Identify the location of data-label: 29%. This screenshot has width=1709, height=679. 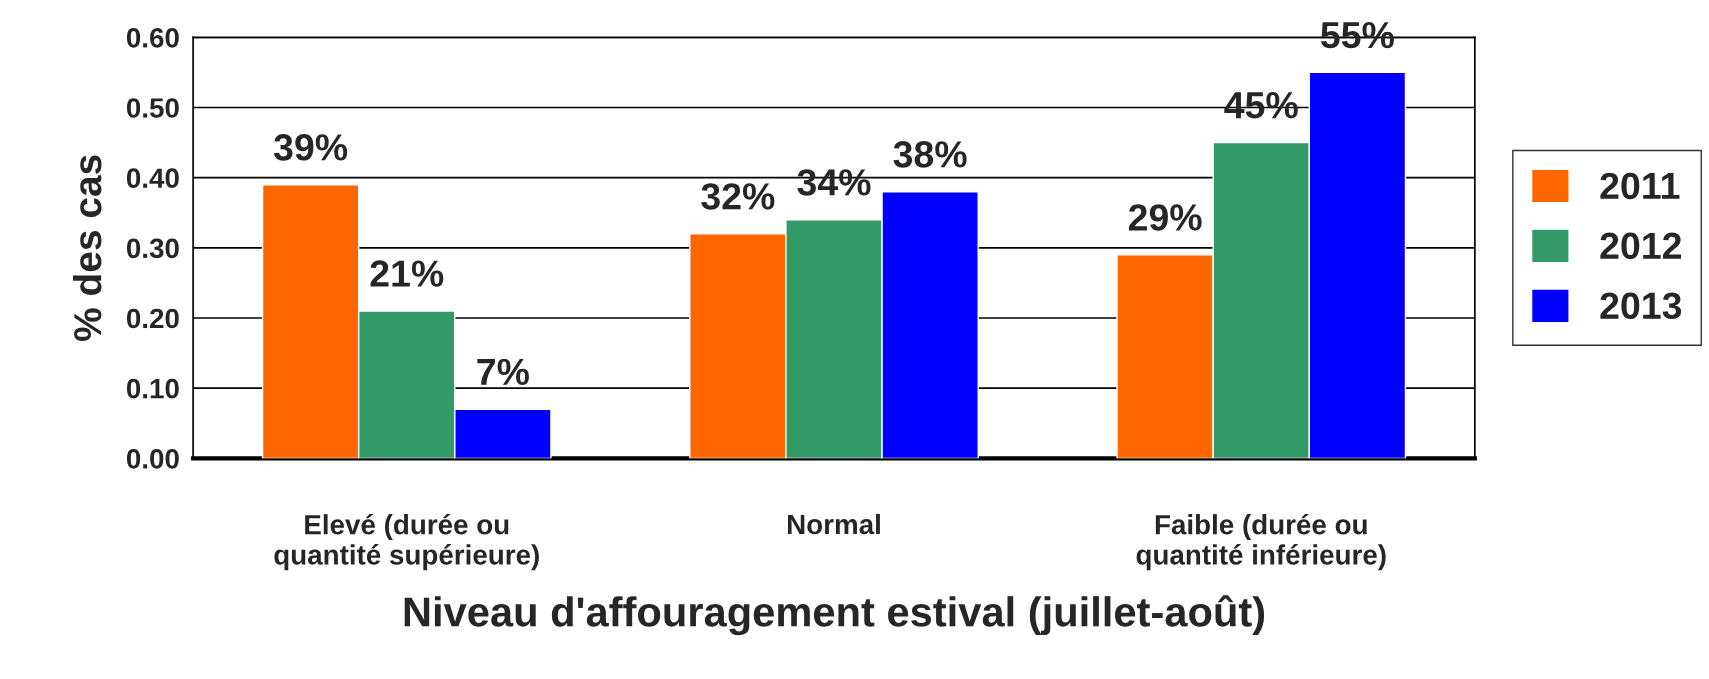
(1165, 217).